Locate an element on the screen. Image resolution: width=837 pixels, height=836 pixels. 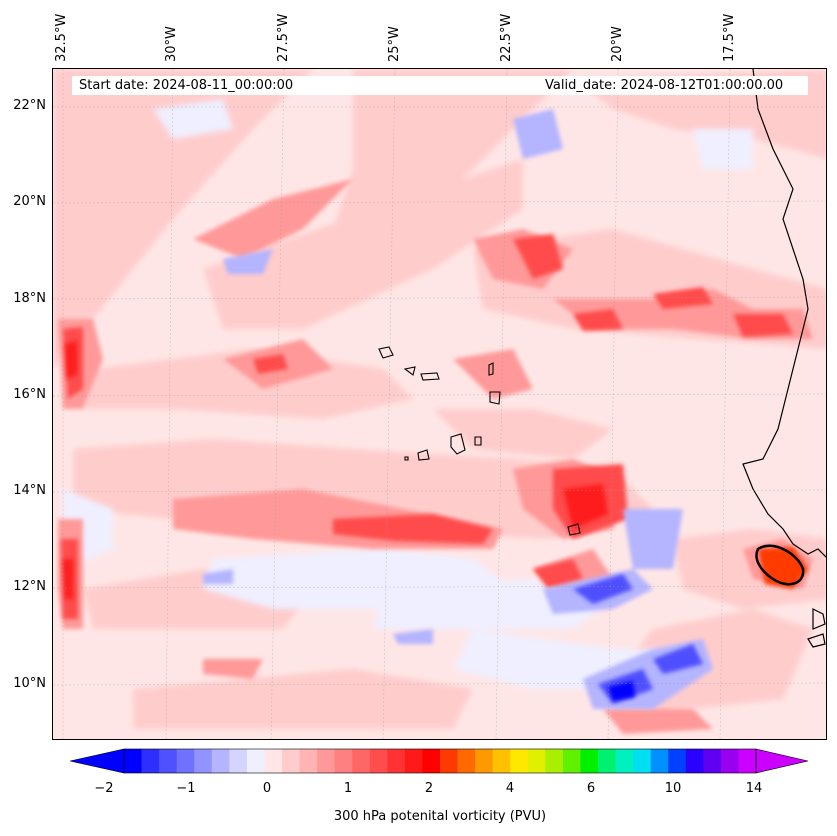
lat-label-18n: 18°N is located at coordinates (29, 298).